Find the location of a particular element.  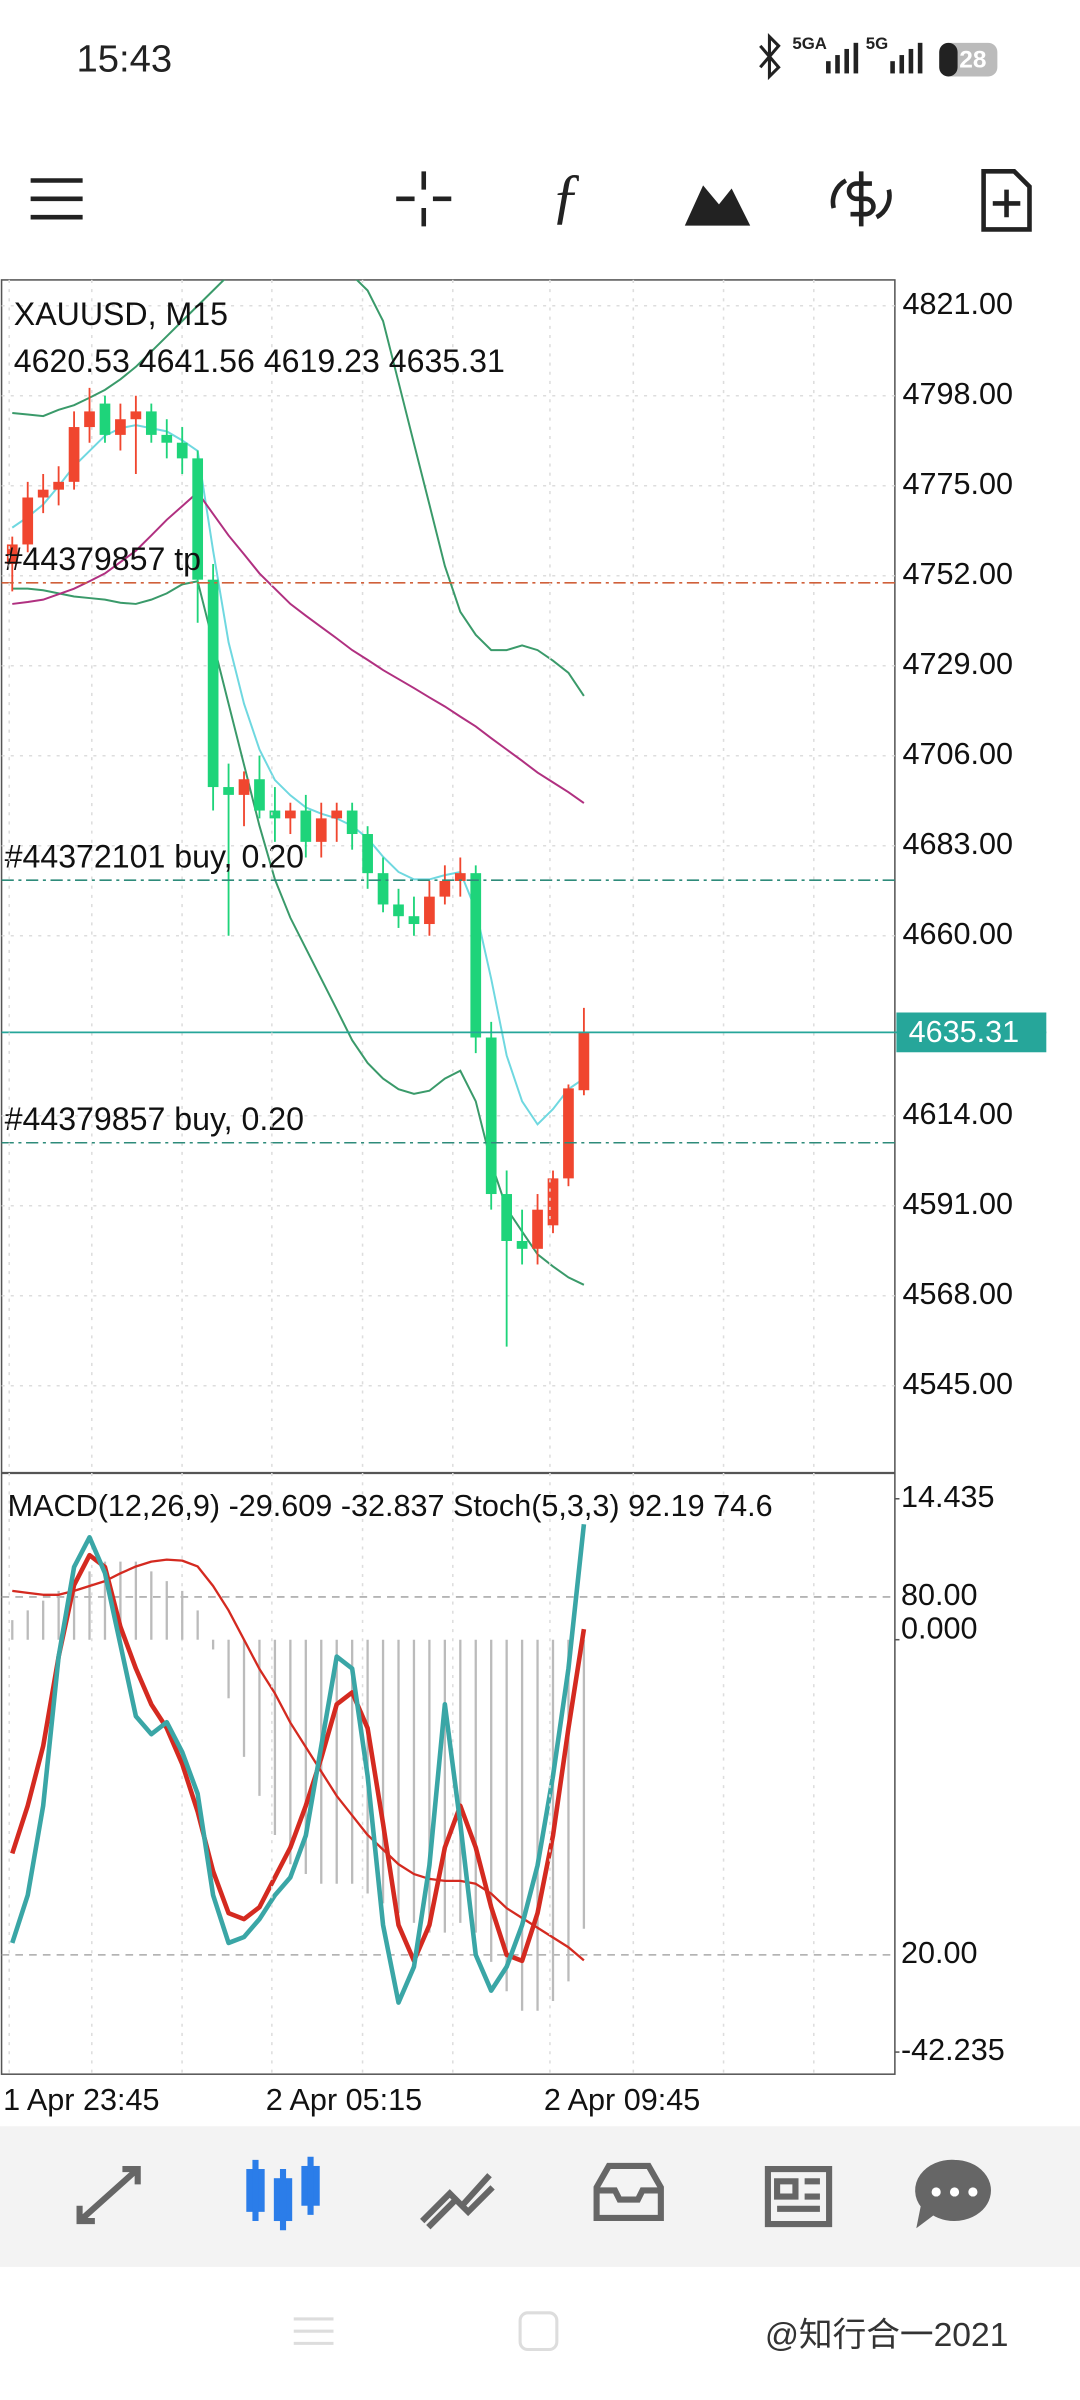

low-value: 4619.23 is located at coordinates (322, 362).